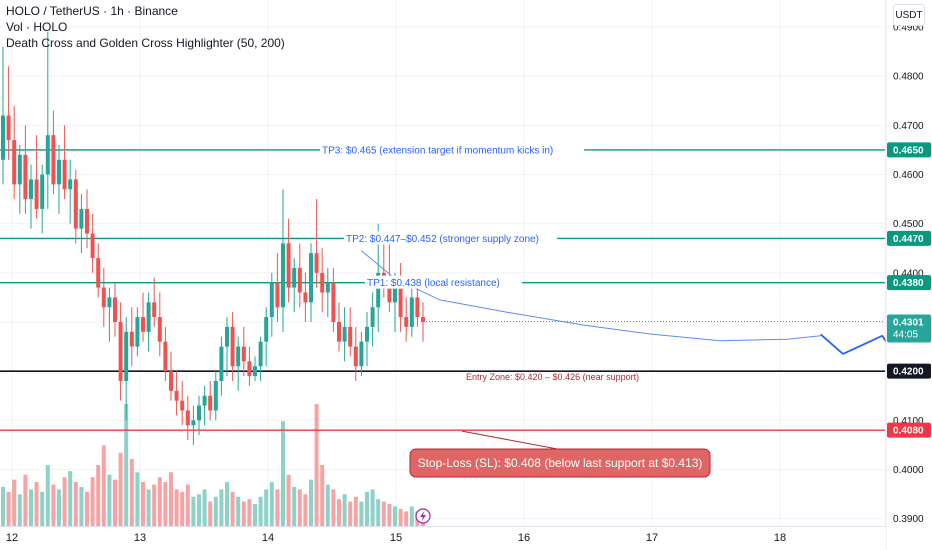 The width and height of the screenshot is (932, 550). Describe the element at coordinates (524, 538) in the screenshot. I see `time-tick-label: 16` at that location.